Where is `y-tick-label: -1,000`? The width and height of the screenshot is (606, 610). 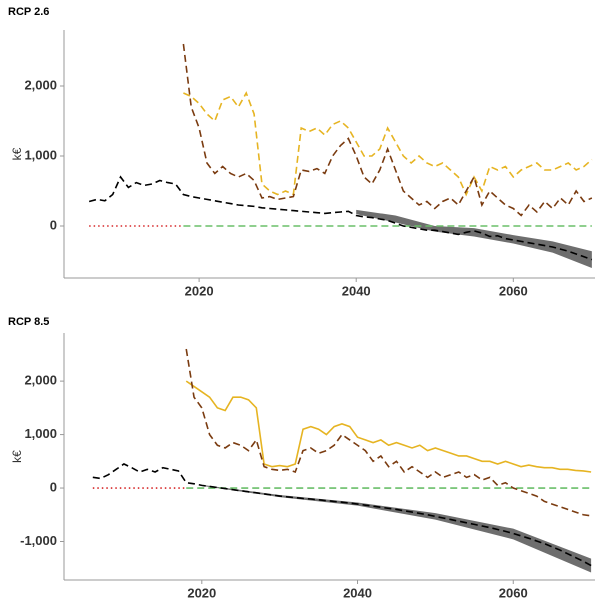
y-tick-label: -1,000 is located at coordinates (38, 540).